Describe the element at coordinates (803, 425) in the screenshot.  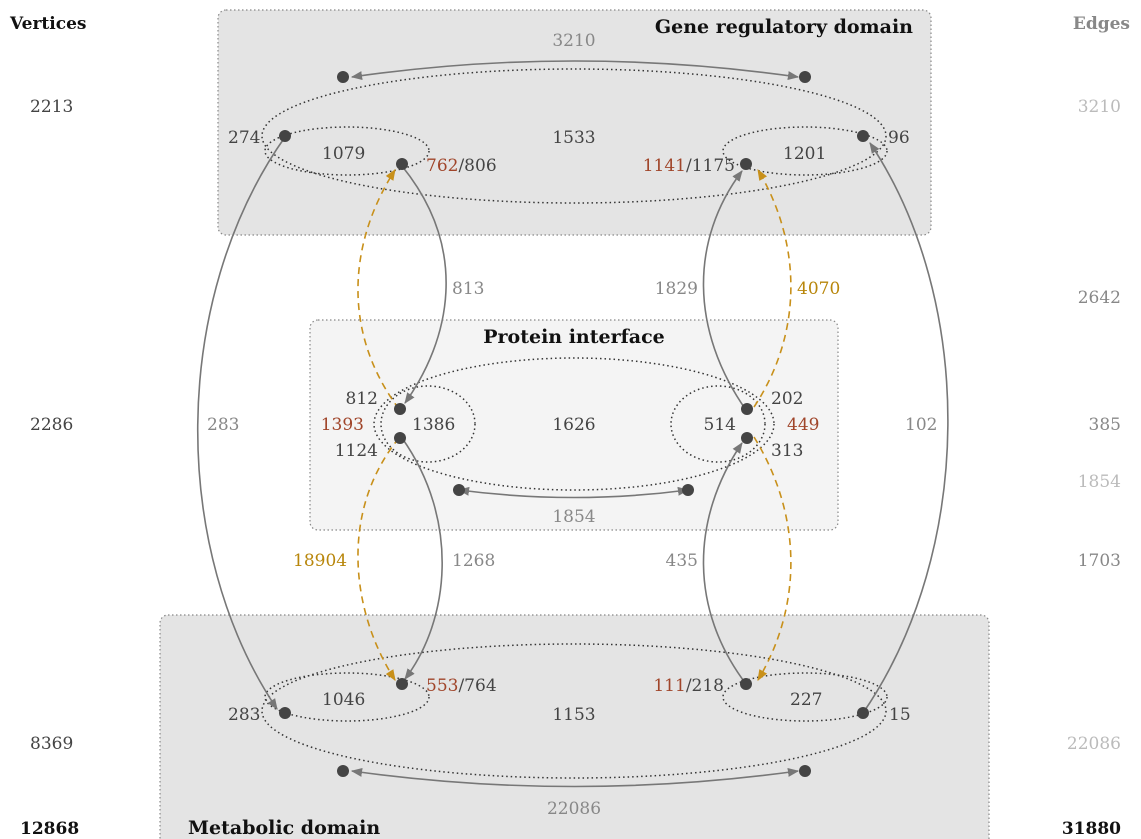
I see `protein-right-red: 449` at that location.